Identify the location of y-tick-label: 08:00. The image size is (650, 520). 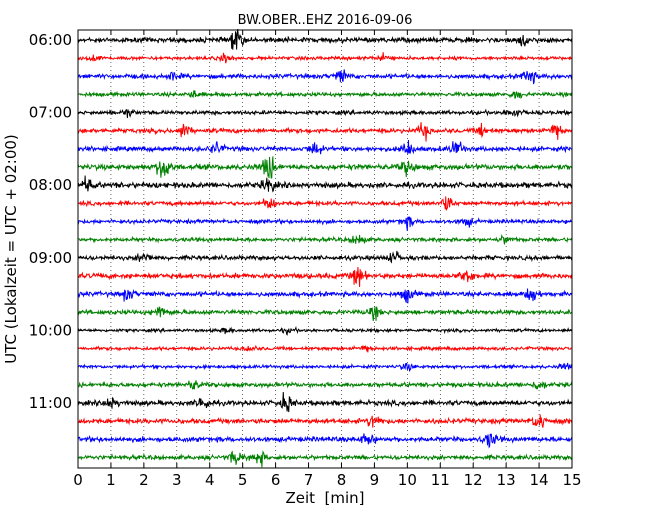
(50, 185).